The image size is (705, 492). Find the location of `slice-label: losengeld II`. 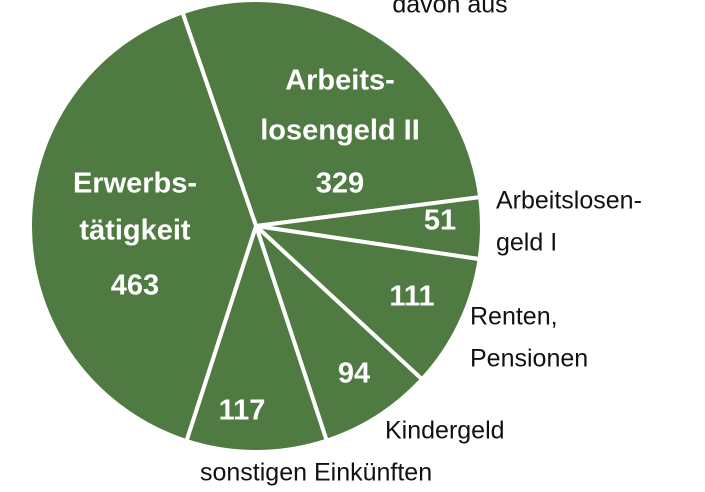

slice-label: losengeld II is located at coordinates (340, 131).